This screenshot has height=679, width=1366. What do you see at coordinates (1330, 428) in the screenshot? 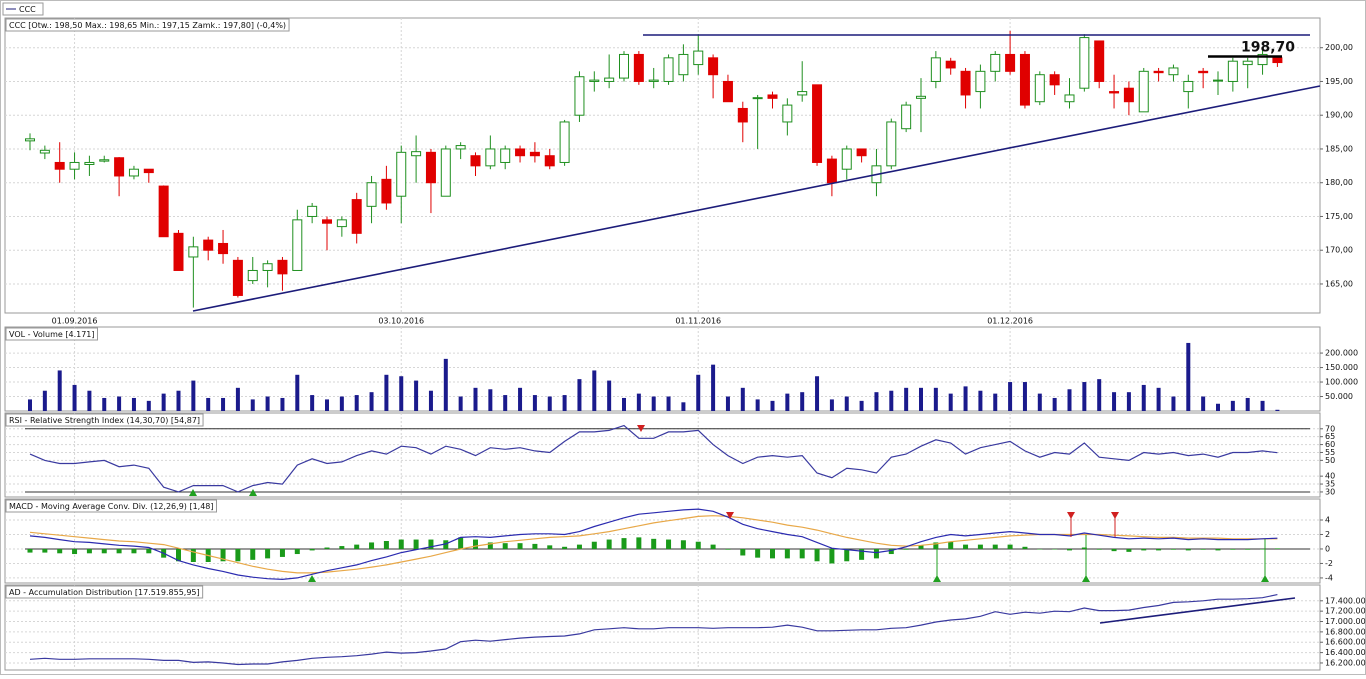
I see `y-tick-label: 70` at bounding box center [1330, 428].